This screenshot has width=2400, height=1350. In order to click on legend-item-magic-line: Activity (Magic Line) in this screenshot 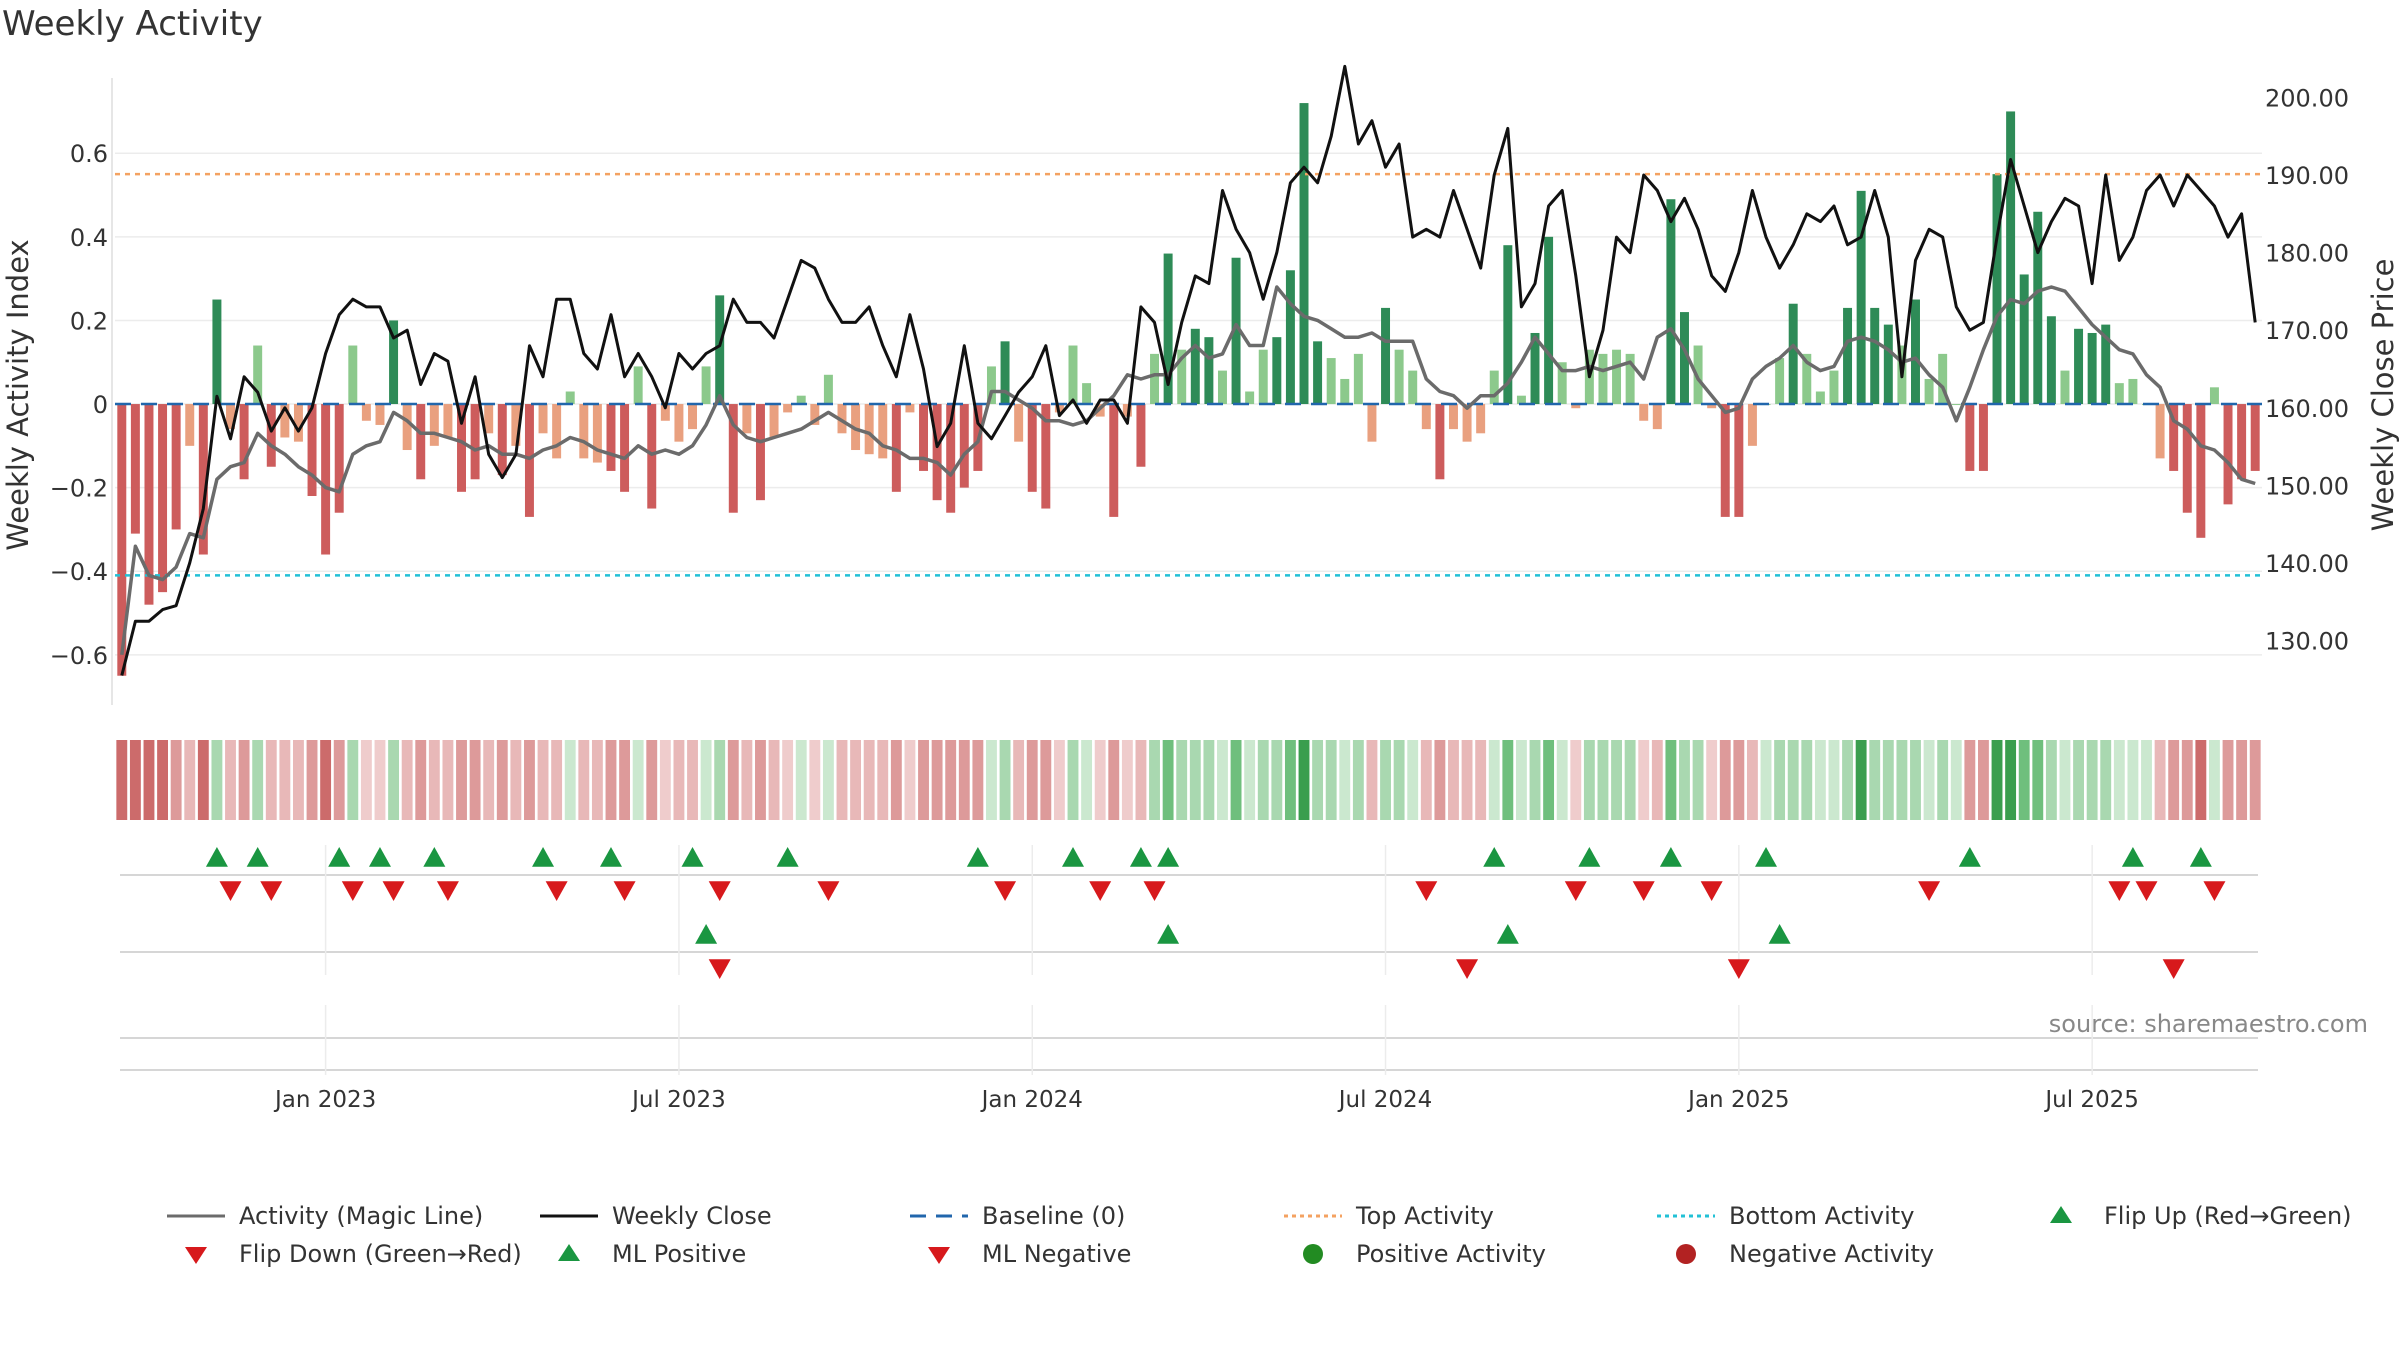, I will do `click(324, 1216)`.